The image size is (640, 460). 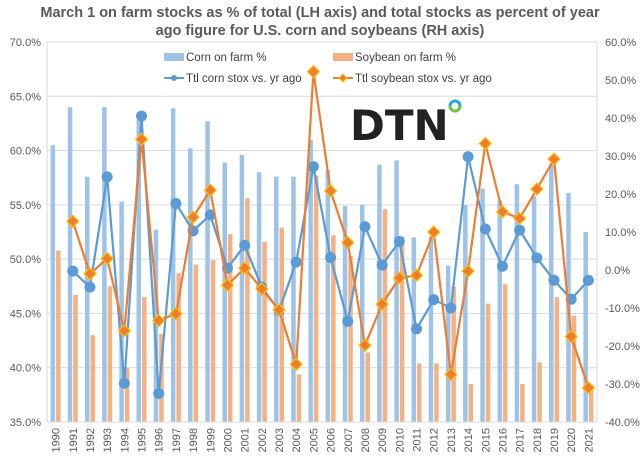 I want to click on left-axis-tick-label: 65.0%, so click(x=25, y=97).